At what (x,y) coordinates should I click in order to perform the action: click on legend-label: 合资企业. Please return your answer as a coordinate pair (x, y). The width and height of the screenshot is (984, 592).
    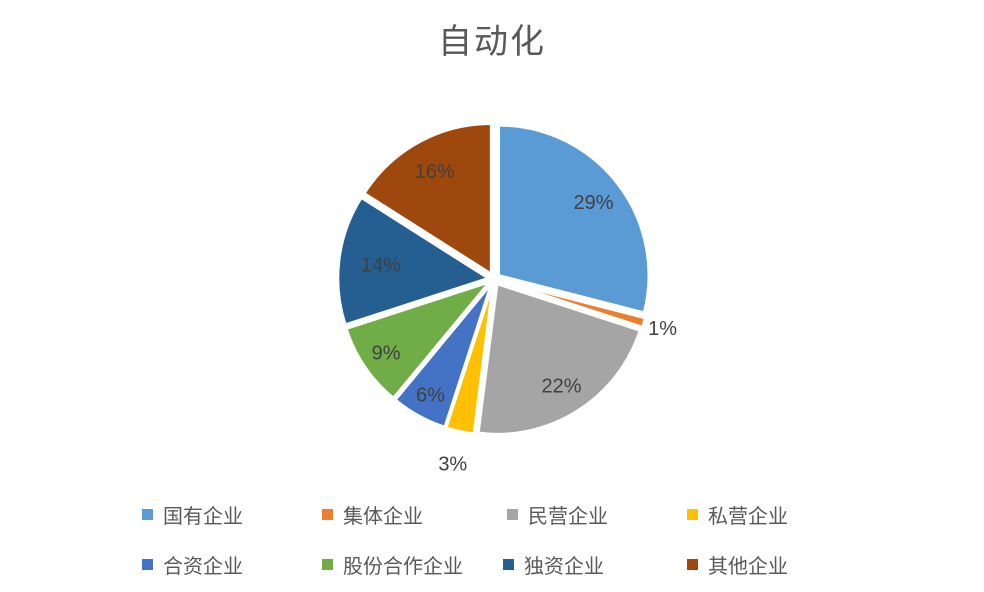
    Looking at the image, I should click on (203, 566).